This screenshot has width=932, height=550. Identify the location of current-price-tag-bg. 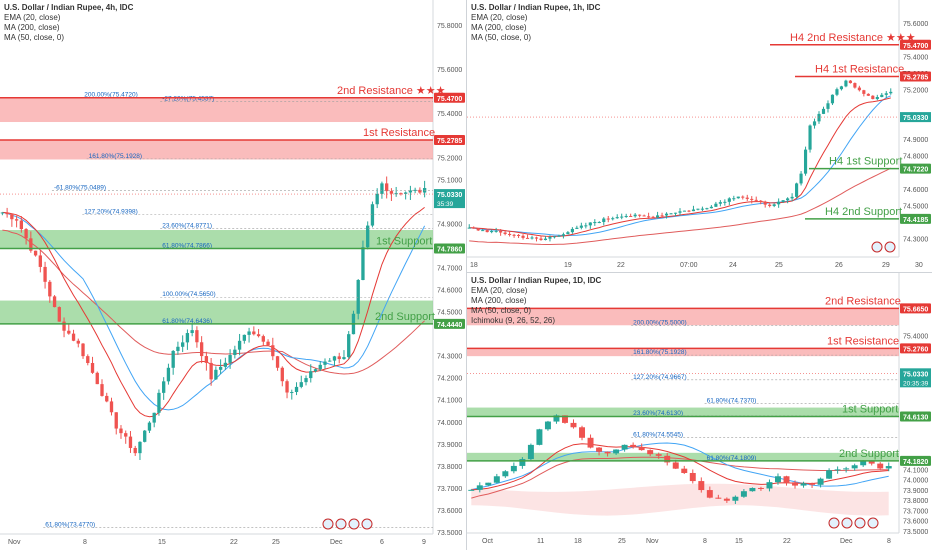
(449, 199).